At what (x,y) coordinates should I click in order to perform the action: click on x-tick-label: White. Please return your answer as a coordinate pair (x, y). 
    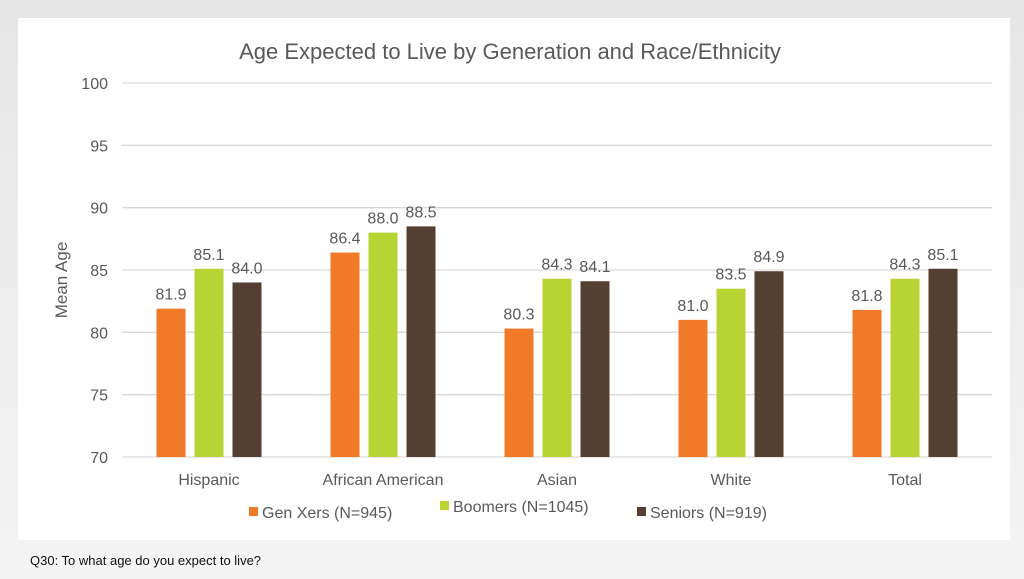
    Looking at the image, I should click on (731, 480).